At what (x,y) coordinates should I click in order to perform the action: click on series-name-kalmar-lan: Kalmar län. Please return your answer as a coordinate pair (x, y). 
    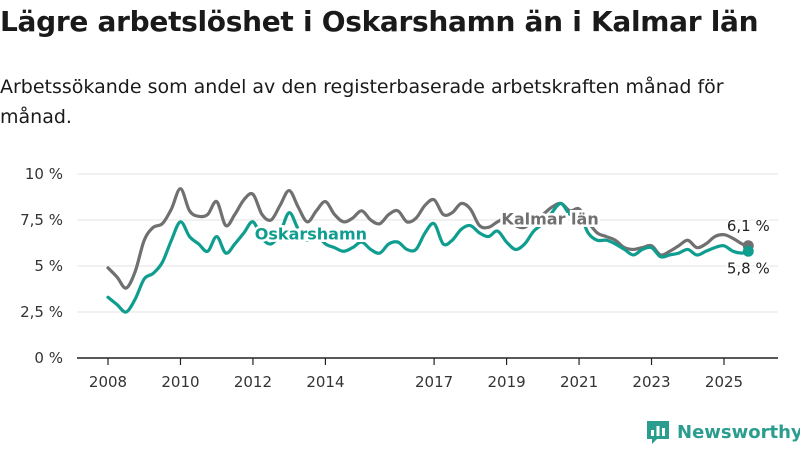
    Looking at the image, I should click on (549, 219).